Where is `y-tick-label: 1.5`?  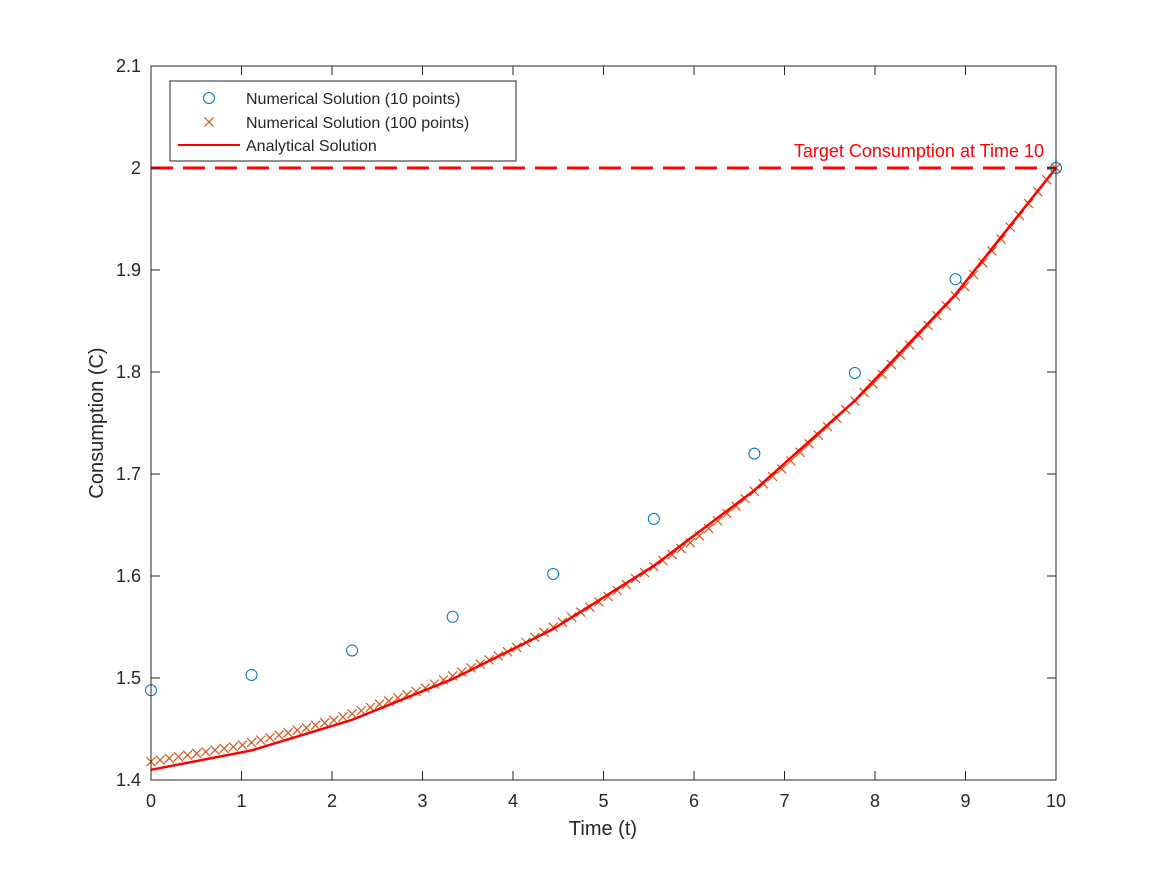 y-tick-label: 1.5 is located at coordinates (128, 678).